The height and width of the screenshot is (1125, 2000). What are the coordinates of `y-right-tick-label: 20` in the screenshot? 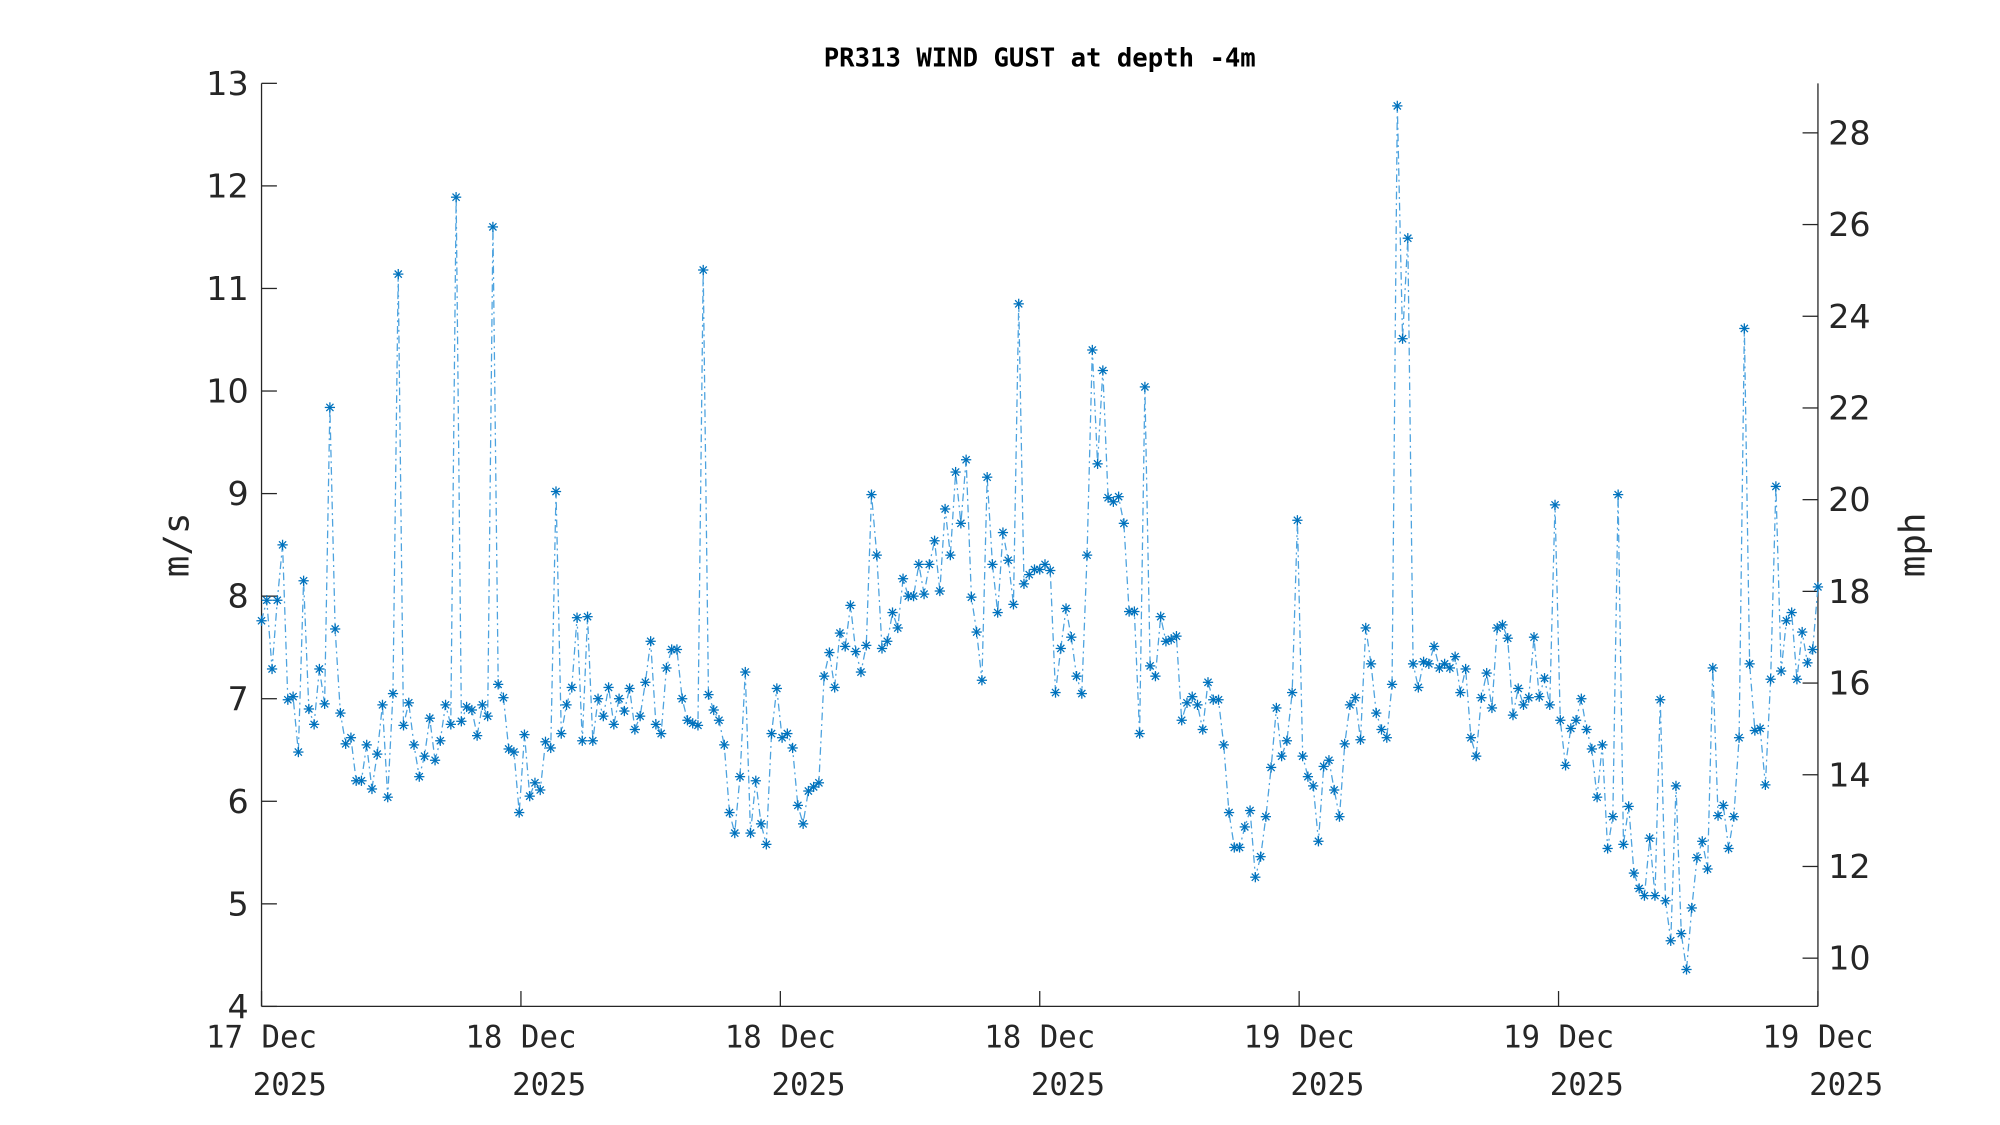 It's located at (1849, 499).